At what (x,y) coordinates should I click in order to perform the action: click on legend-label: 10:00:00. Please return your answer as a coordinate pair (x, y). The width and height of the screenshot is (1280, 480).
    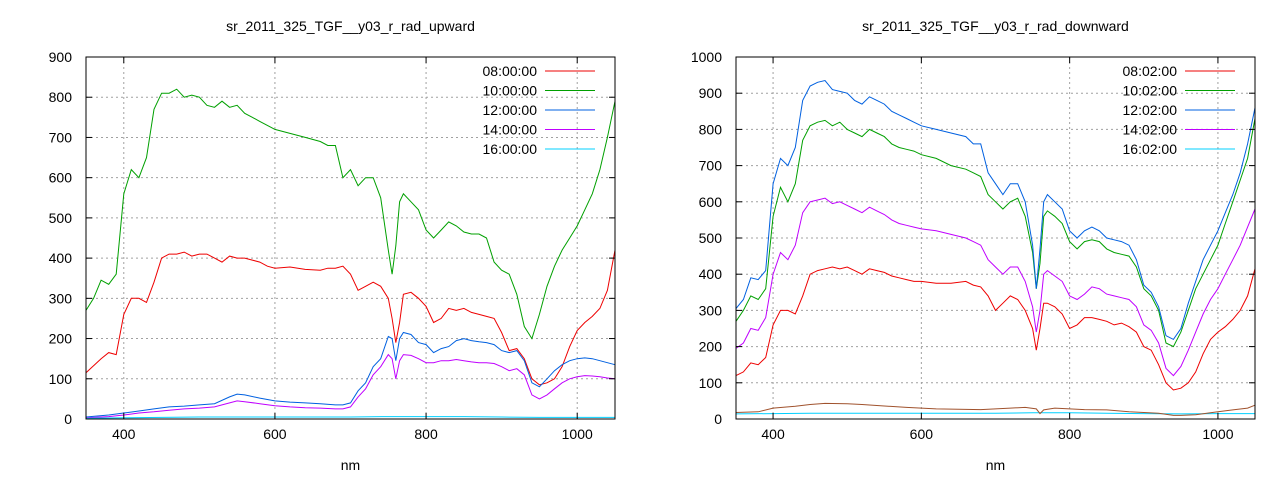
    Looking at the image, I should click on (510, 91).